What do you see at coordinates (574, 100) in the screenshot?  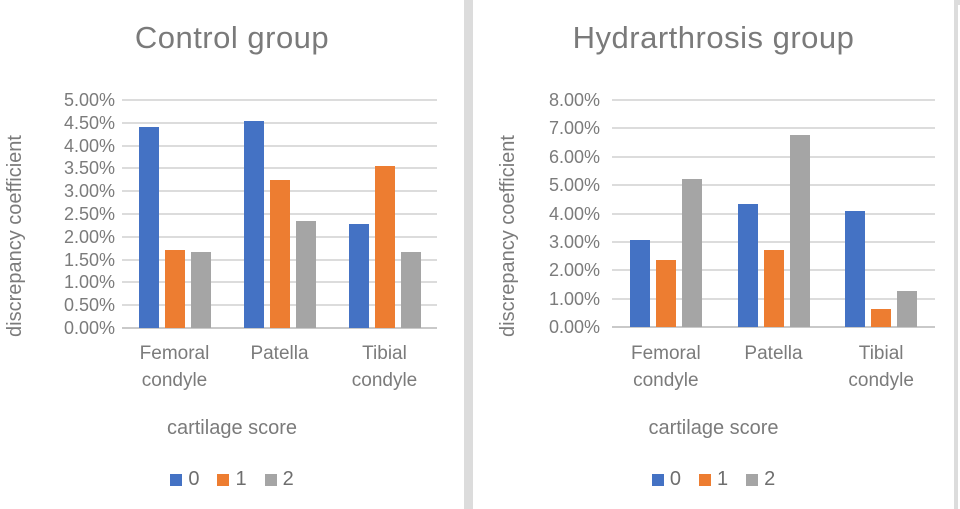 I see `y-tick-label: 8.00%` at bounding box center [574, 100].